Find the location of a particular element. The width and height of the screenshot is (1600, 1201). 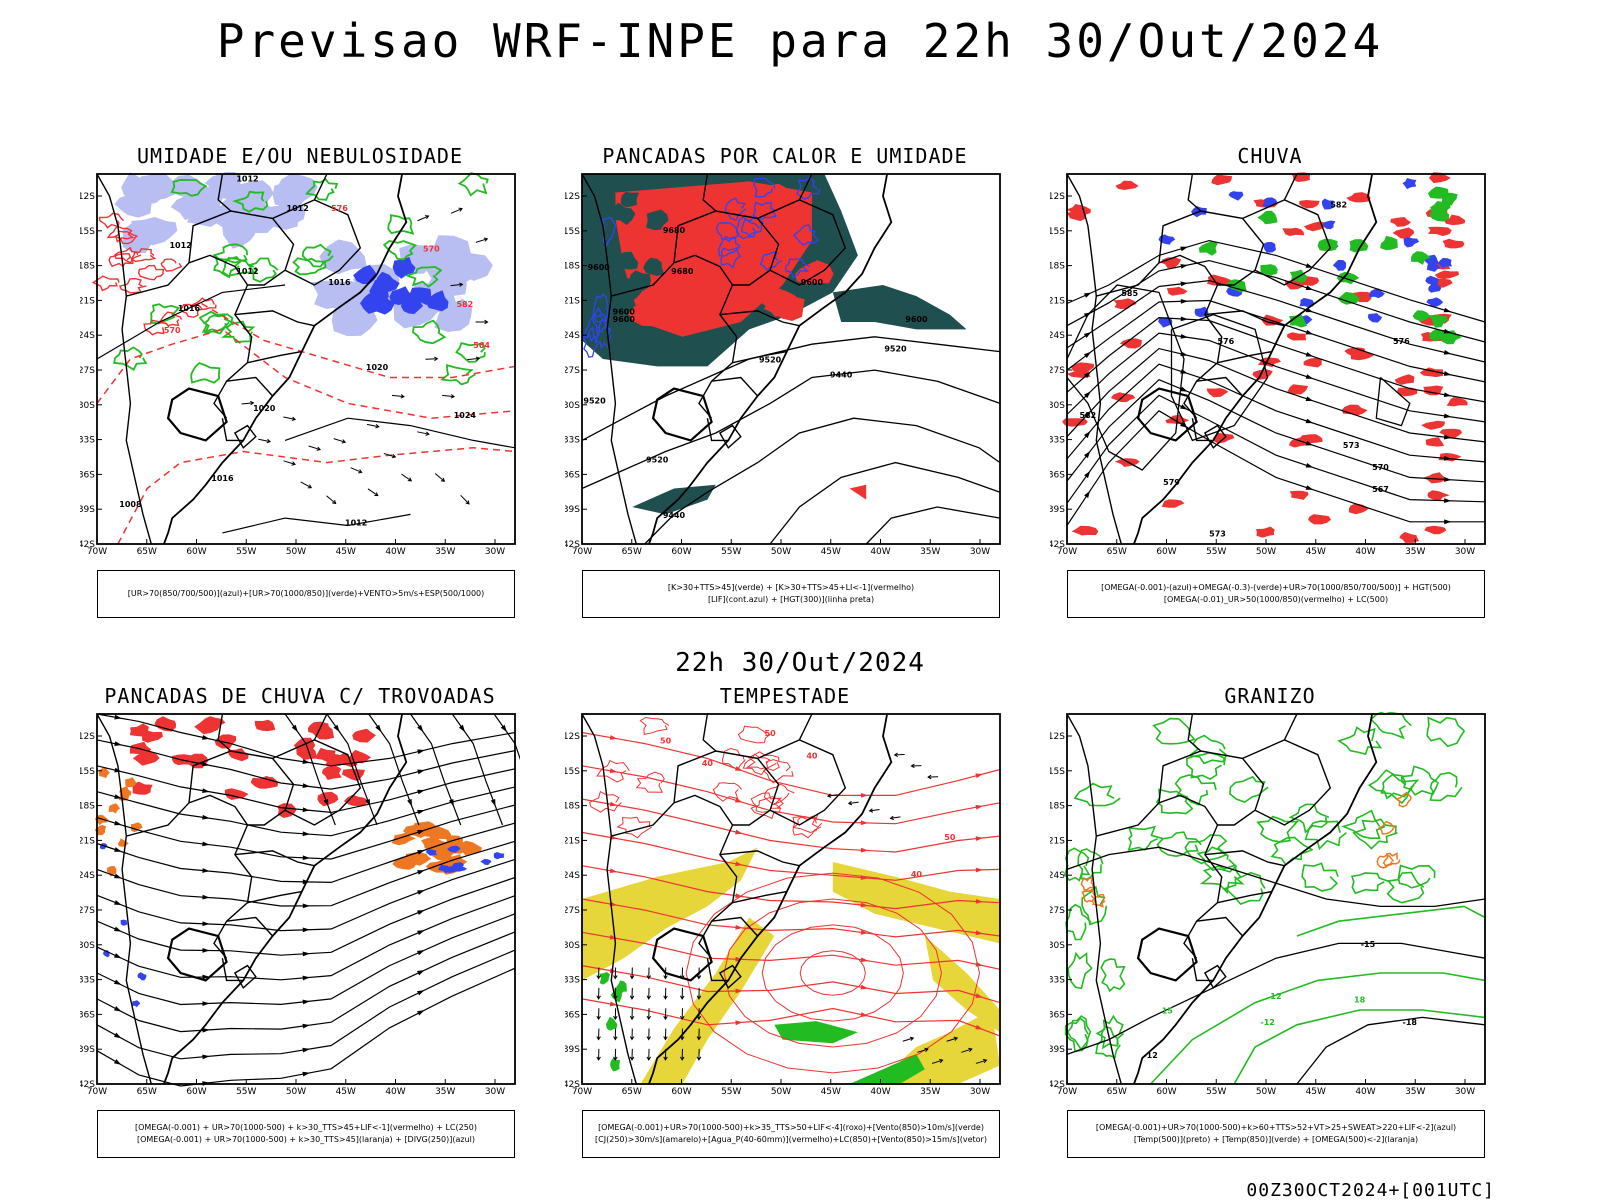

lat-label: 36S is located at coordinates (1057, 475).